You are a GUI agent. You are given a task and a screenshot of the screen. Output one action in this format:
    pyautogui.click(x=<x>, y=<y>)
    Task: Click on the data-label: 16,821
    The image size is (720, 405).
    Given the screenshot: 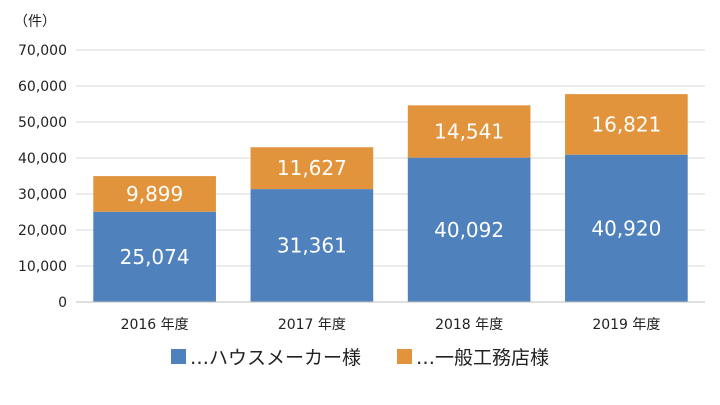 What is the action you would take?
    pyautogui.click(x=626, y=124)
    